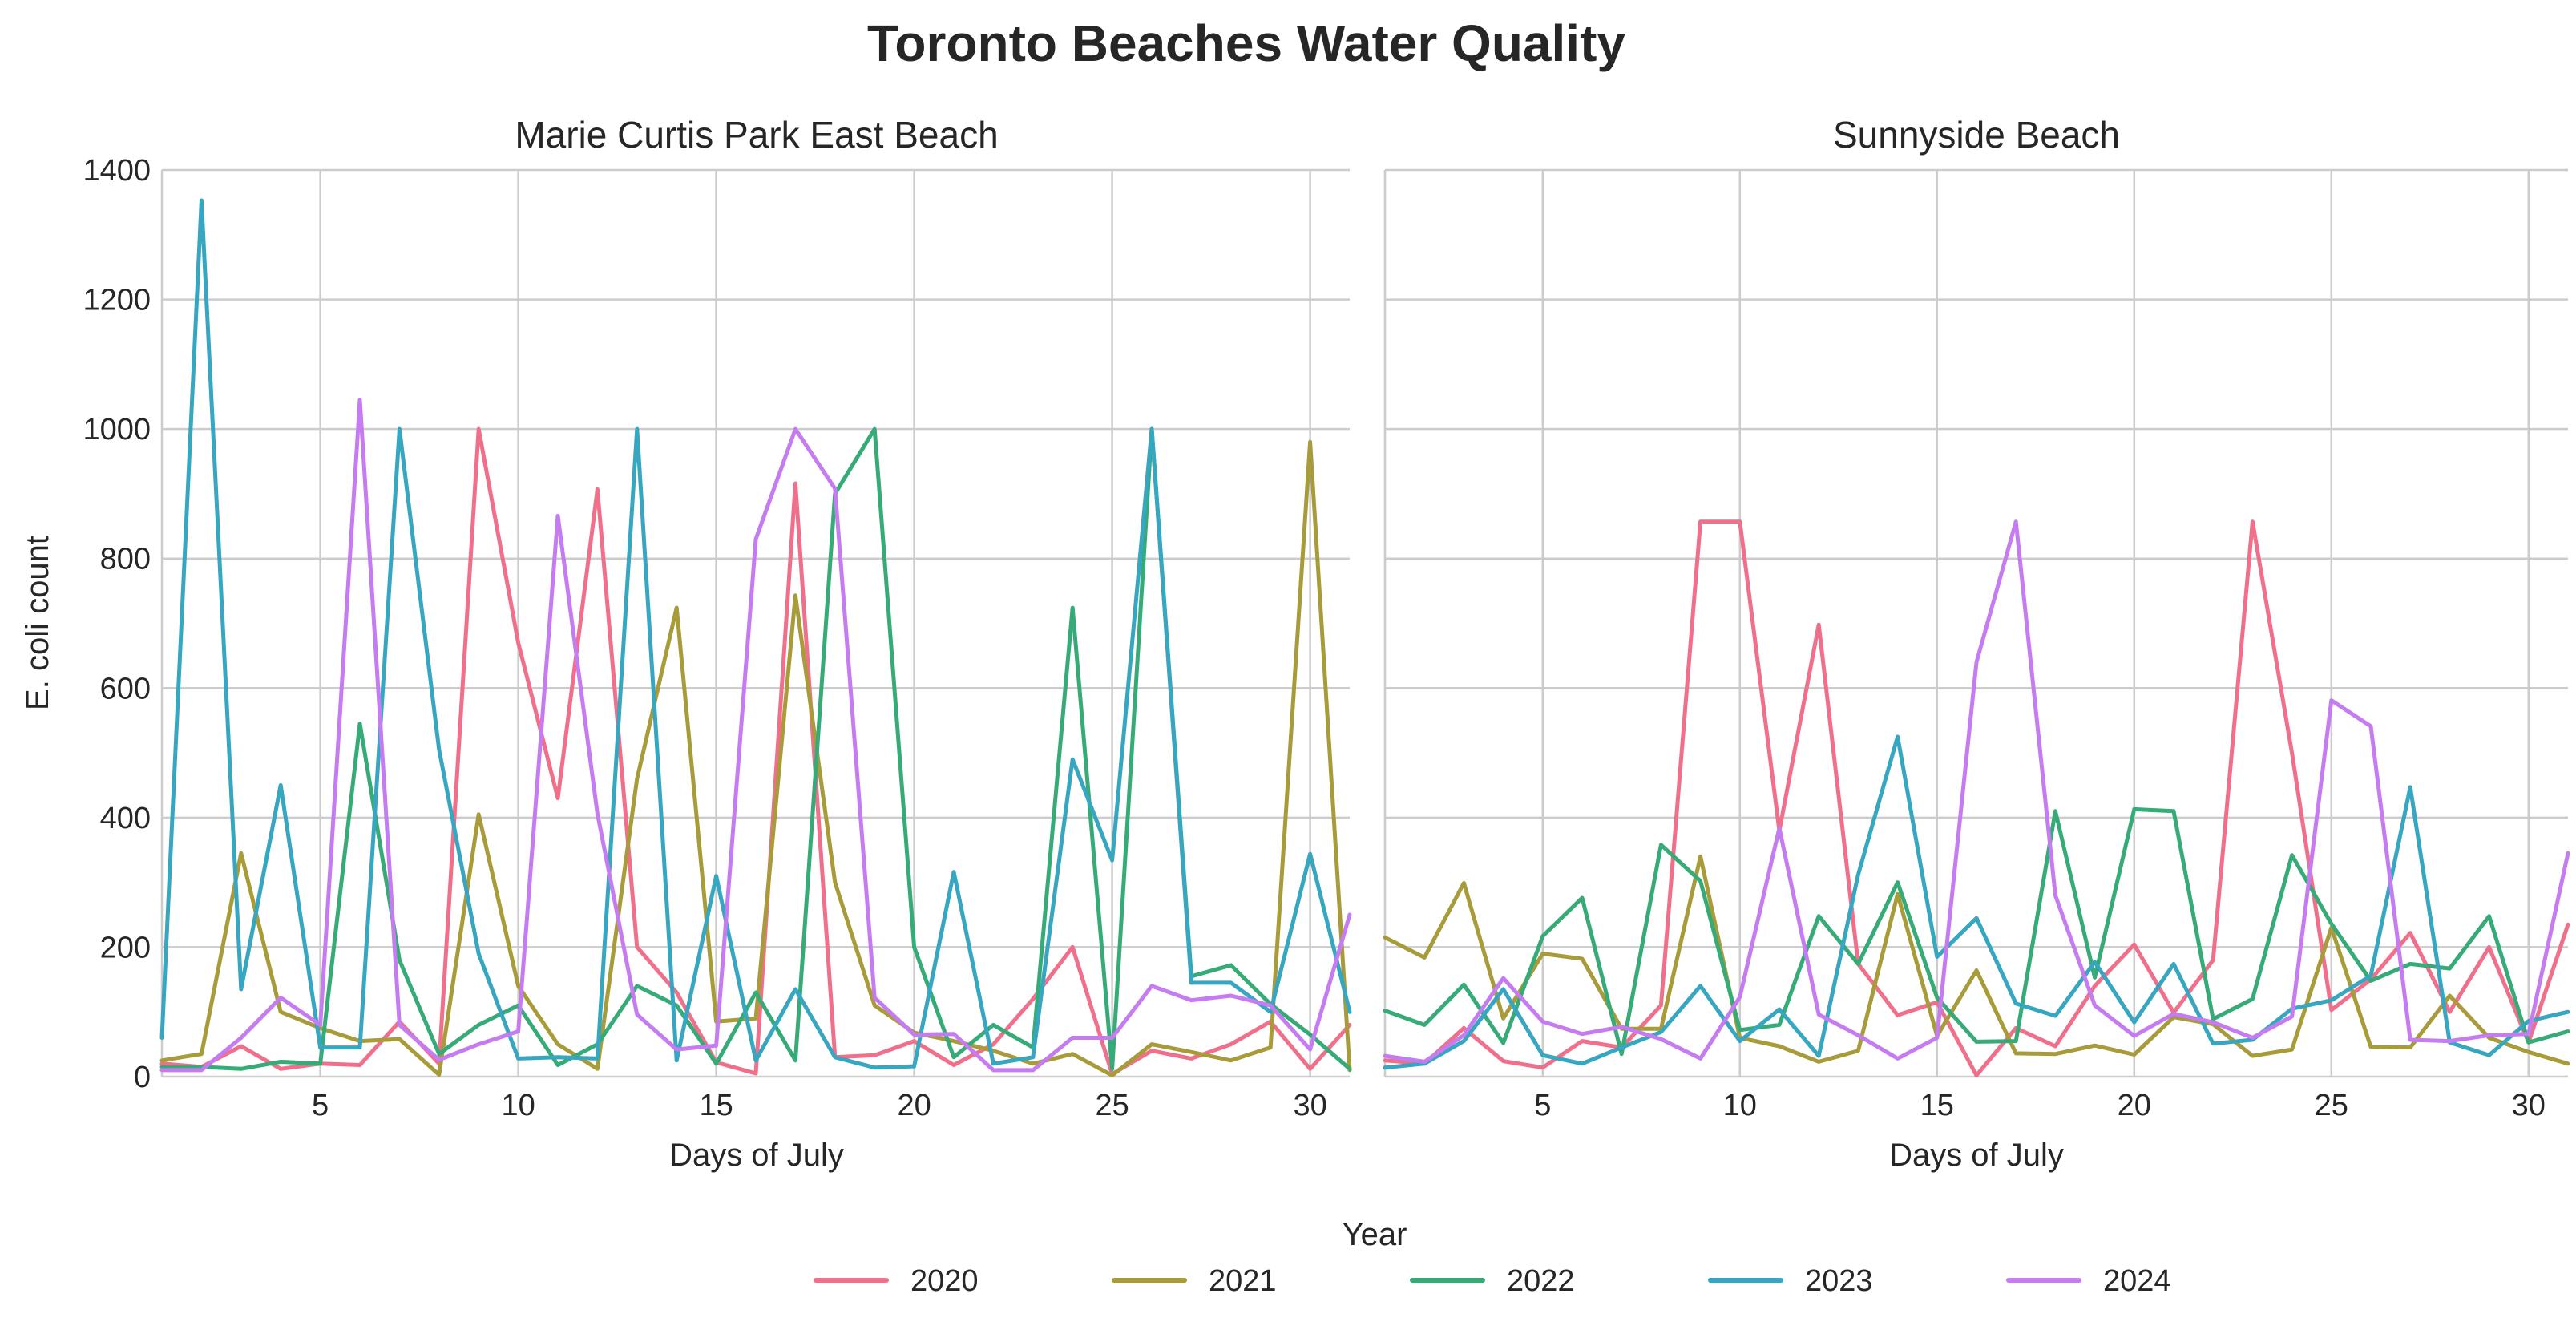 Image resolution: width=2576 pixels, height=1330 pixels. Describe the element at coordinates (1375, 1235) in the screenshot. I see `legend-title: Year` at that location.